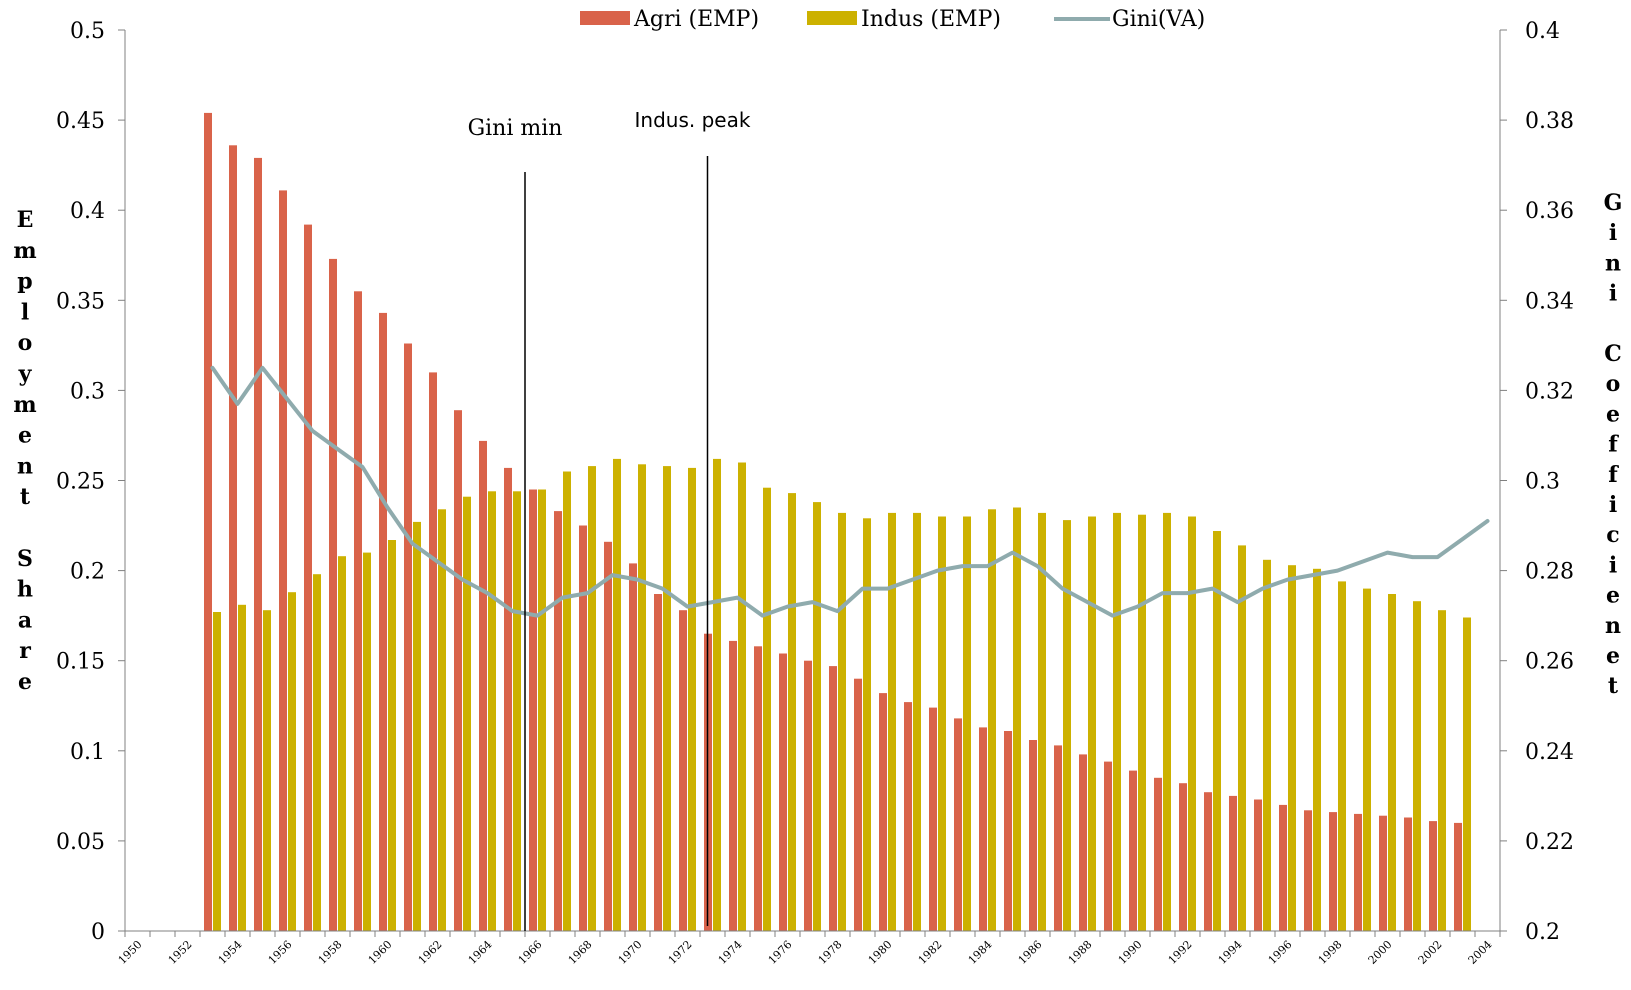 This screenshot has width=1631, height=990. What do you see at coordinates (508, 699) in the screenshot?
I see `agri-bar-1965` at bounding box center [508, 699].